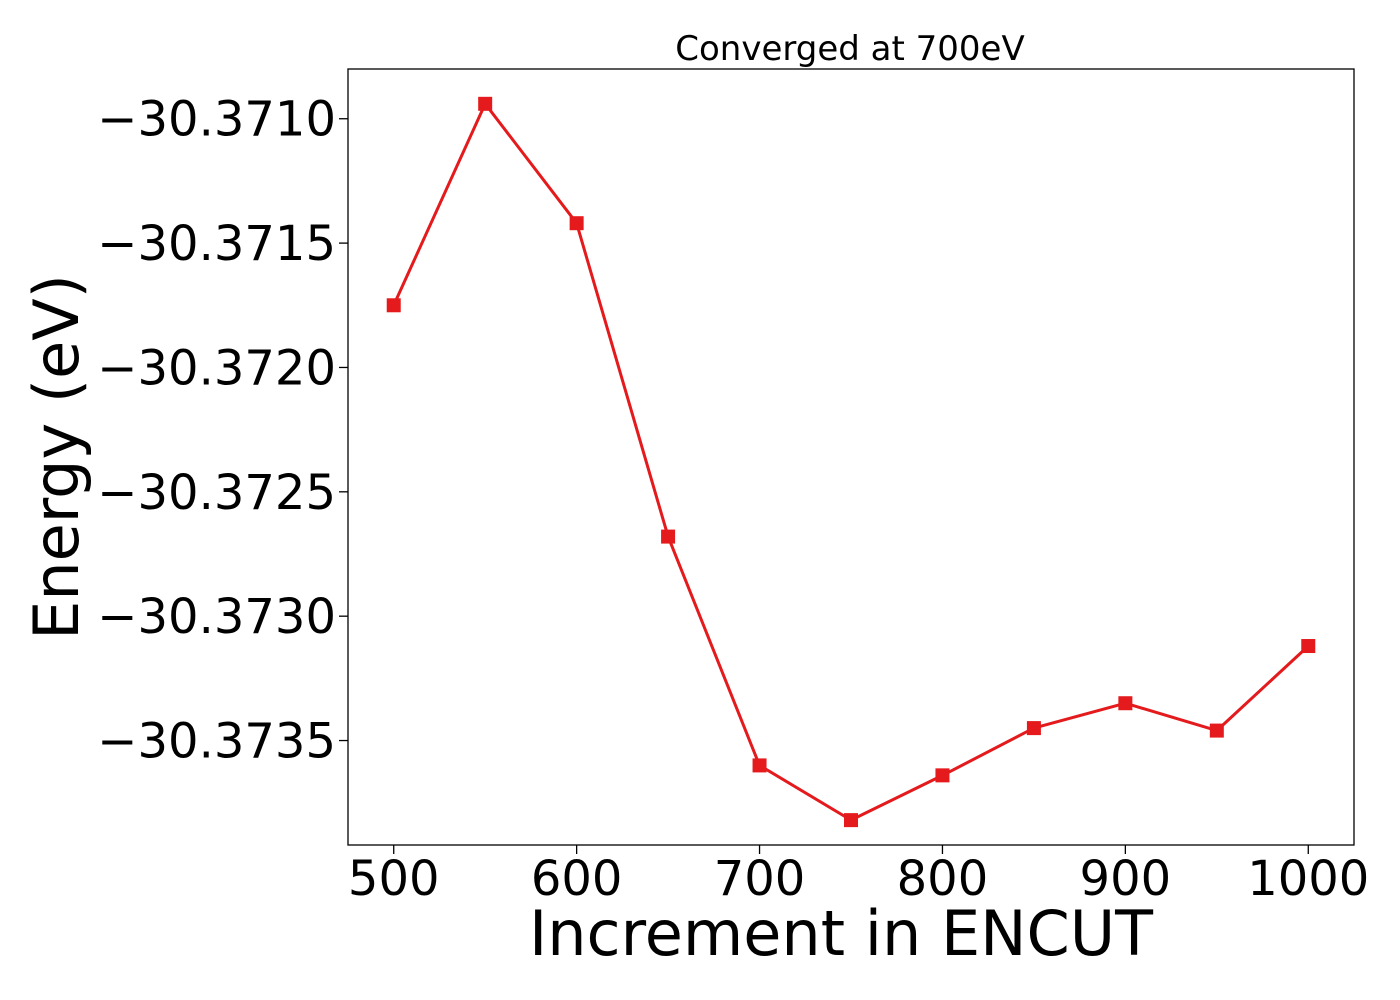 This screenshot has width=1400, height=1000. What do you see at coordinates (216, 368) in the screenshot?
I see `y-tick-label: −30.3720` at bounding box center [216, 368].